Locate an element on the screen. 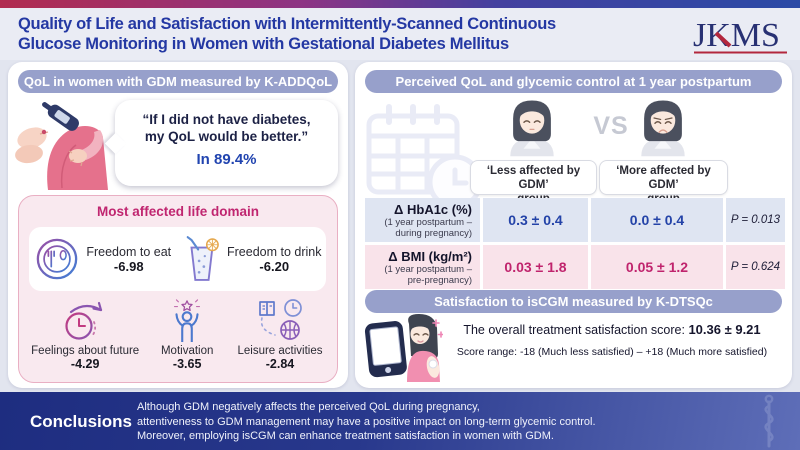 The height and width of the screenshot is (450, 800). plate-cutlery-icon is located at coordinates (57, 259).